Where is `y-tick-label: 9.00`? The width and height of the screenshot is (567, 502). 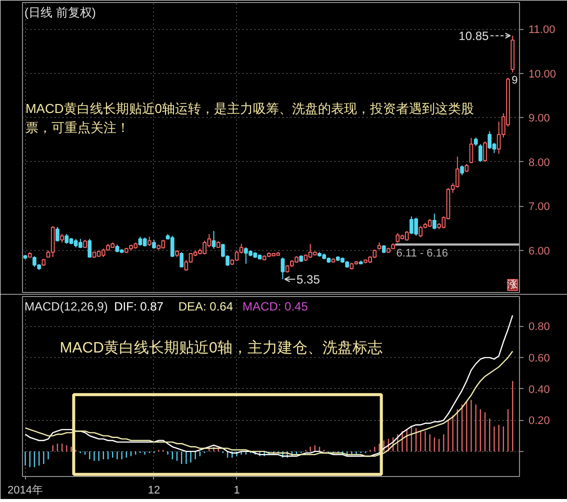
y-tick-label: 9.00 is located at coordinates (539, 118).